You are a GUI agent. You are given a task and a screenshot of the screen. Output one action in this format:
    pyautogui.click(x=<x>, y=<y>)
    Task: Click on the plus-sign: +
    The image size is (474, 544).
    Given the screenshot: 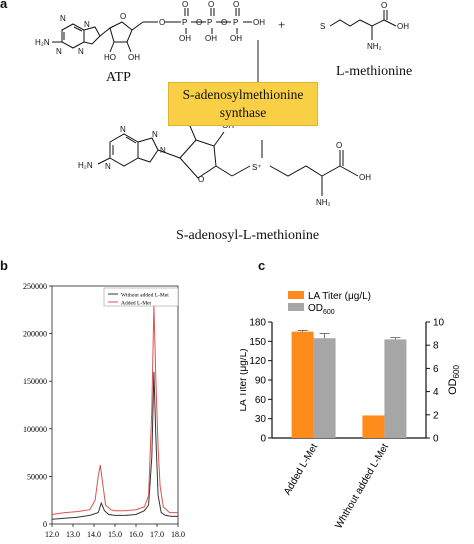 What is the action you would take?
    pyautogui.click(x=281, y=24)
    